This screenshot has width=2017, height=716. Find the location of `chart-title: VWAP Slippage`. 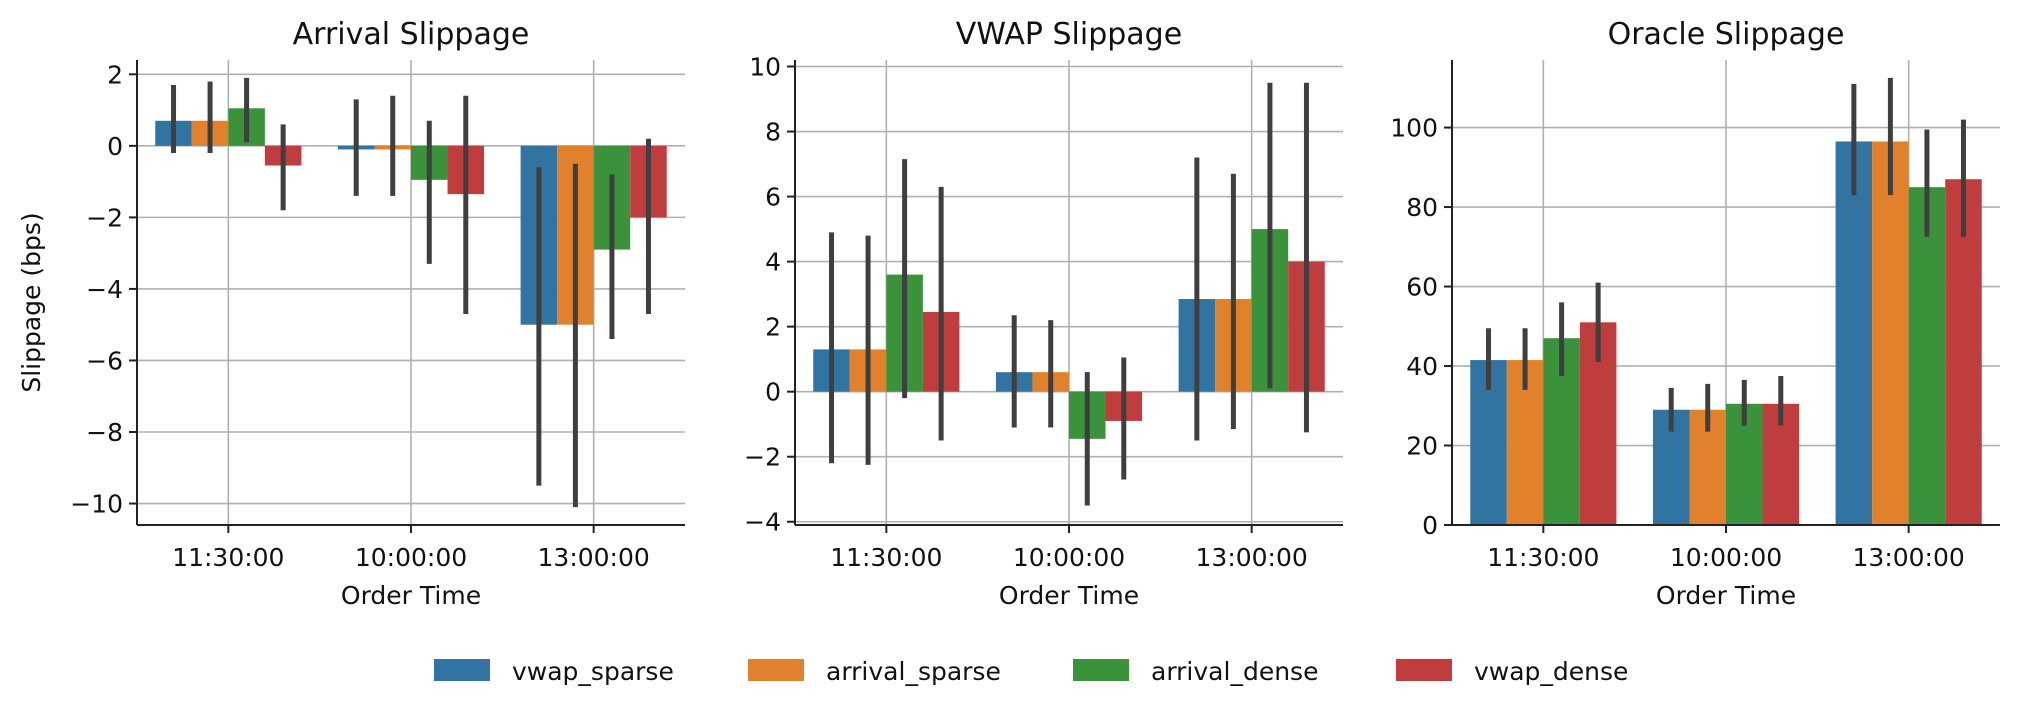

chart-title: VWAP Slippage is located at coordinates (1069, 34).